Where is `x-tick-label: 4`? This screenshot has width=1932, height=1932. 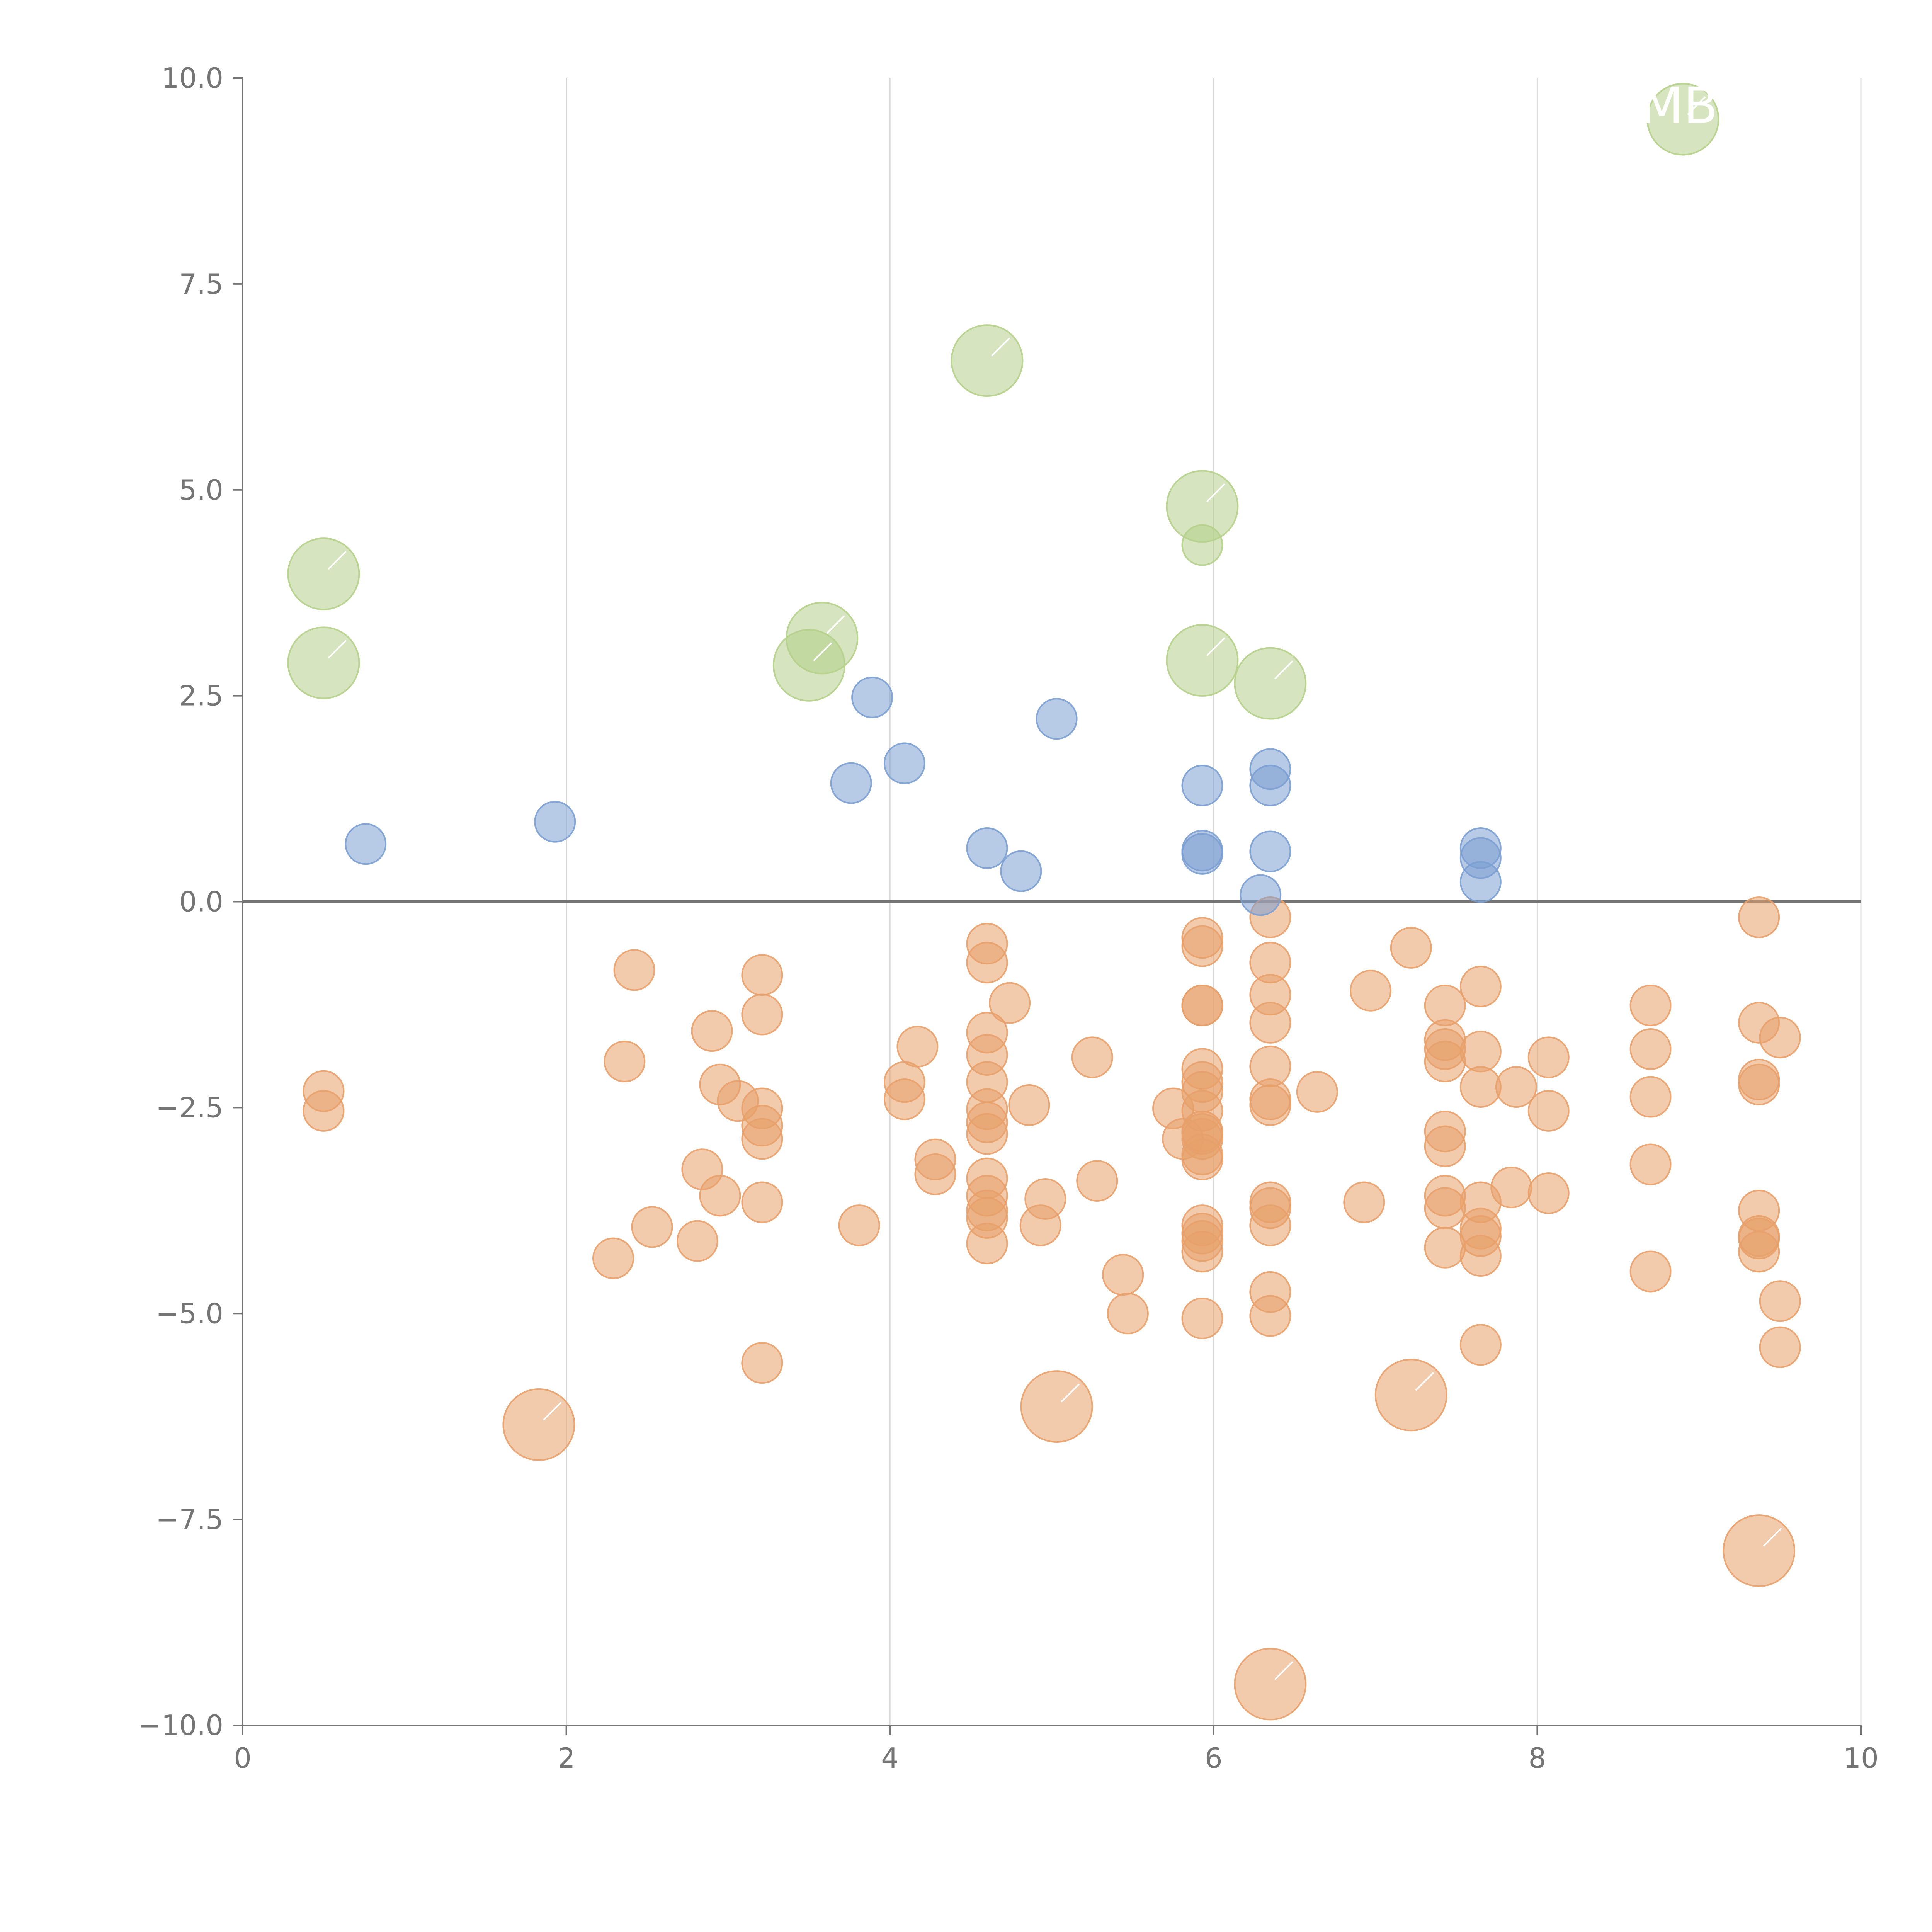 x-tick-label: 4 is located at coordinates (890, 1758).